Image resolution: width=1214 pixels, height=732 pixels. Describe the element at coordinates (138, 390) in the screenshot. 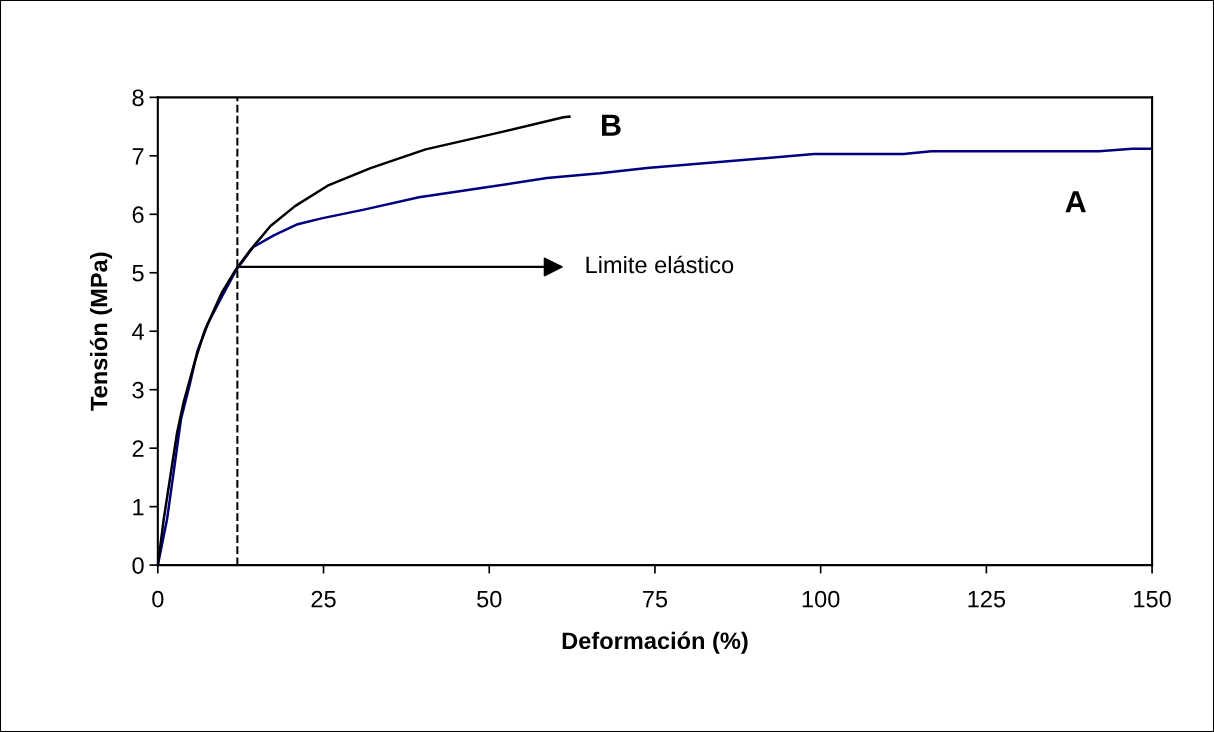

I see `y-tick-label: 3` at that location.